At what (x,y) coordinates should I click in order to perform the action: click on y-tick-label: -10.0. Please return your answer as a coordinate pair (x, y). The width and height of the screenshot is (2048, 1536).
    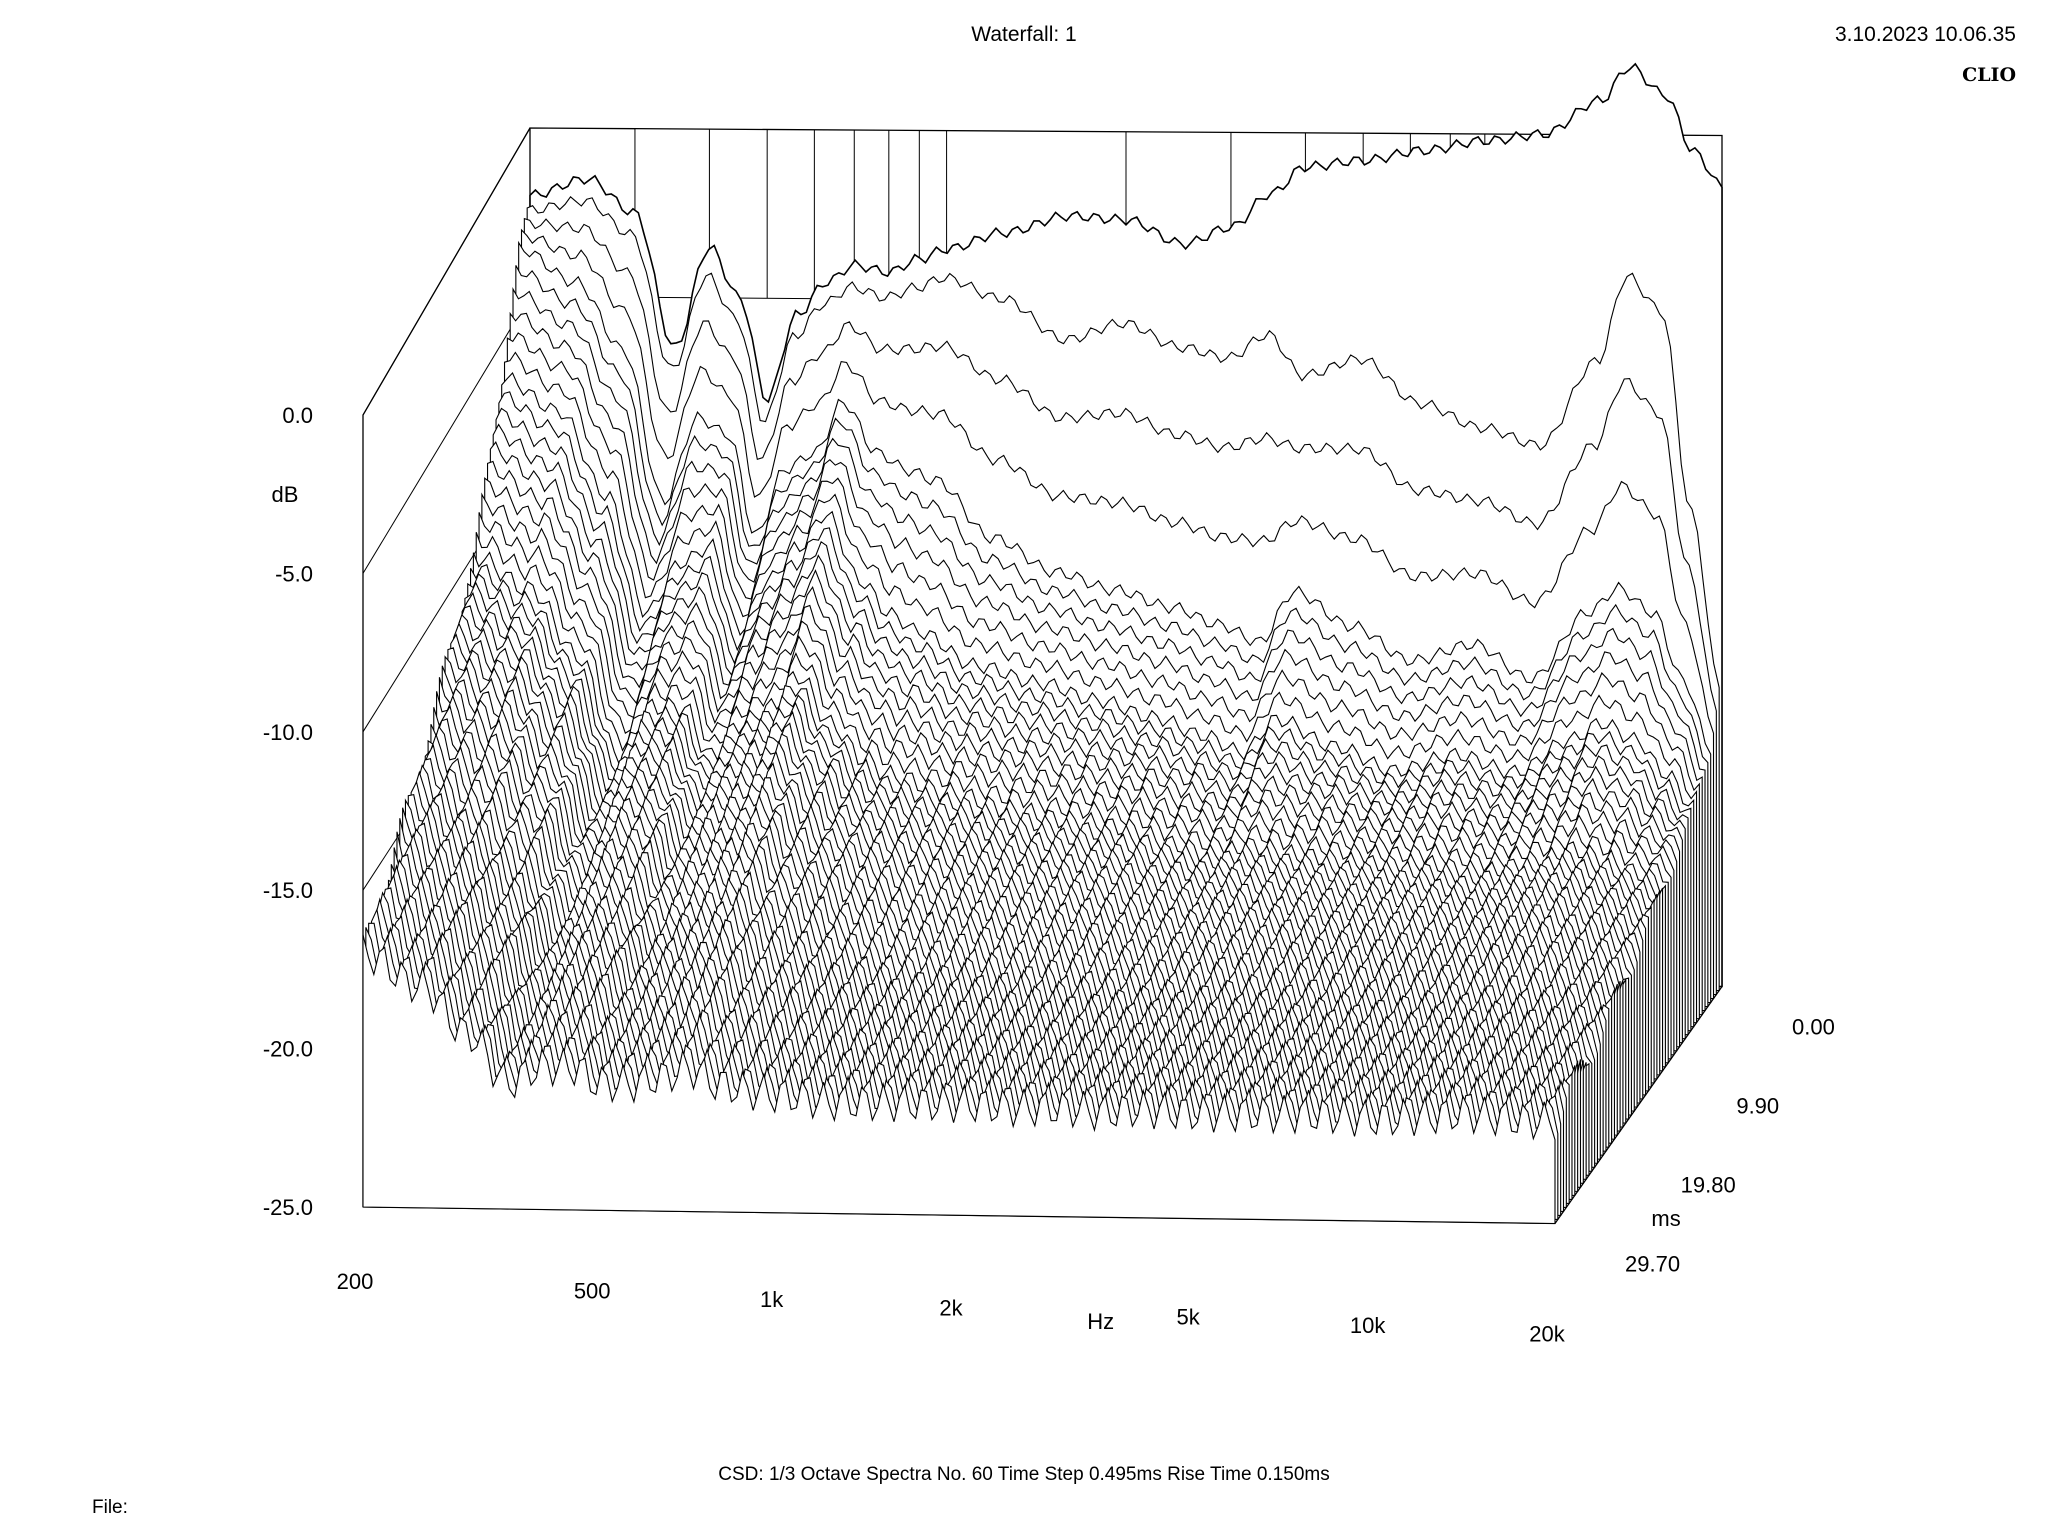
    Looking at the image, I should click on (288, 732).